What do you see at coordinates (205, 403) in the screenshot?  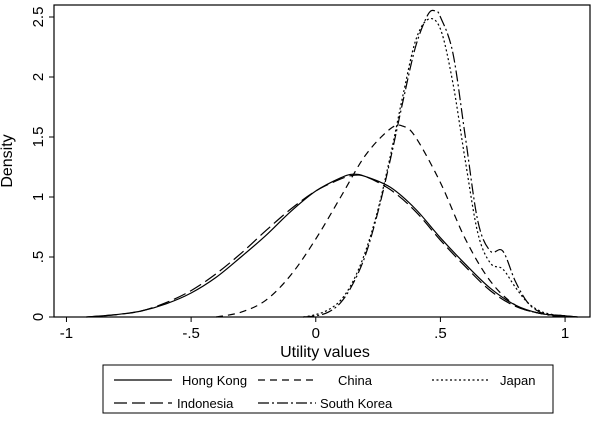 I see `legend-label-indonesia: Indonesia` at bounding box center [205, 403].